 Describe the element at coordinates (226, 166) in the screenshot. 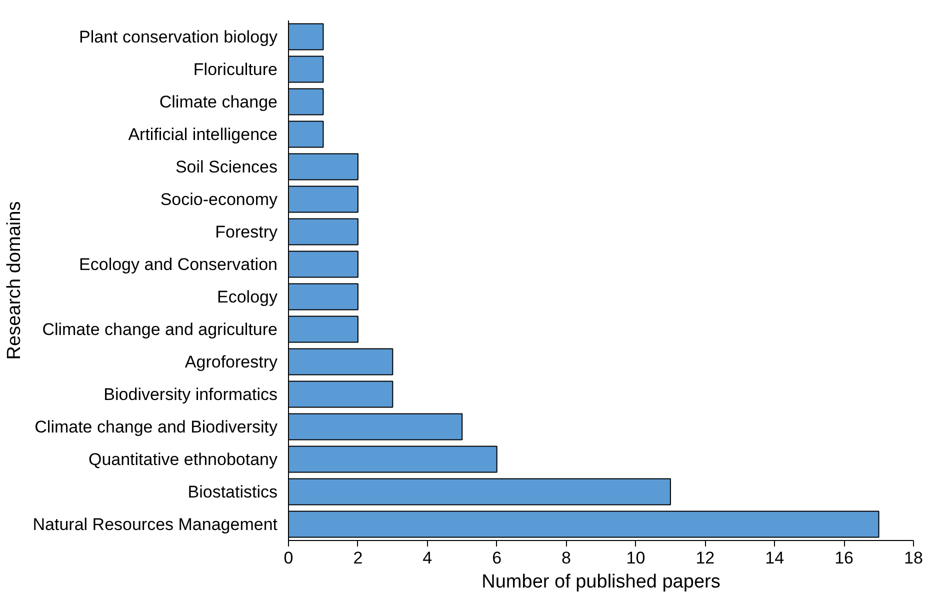

I see `y-tick-label: Soil Sciences` at that location.